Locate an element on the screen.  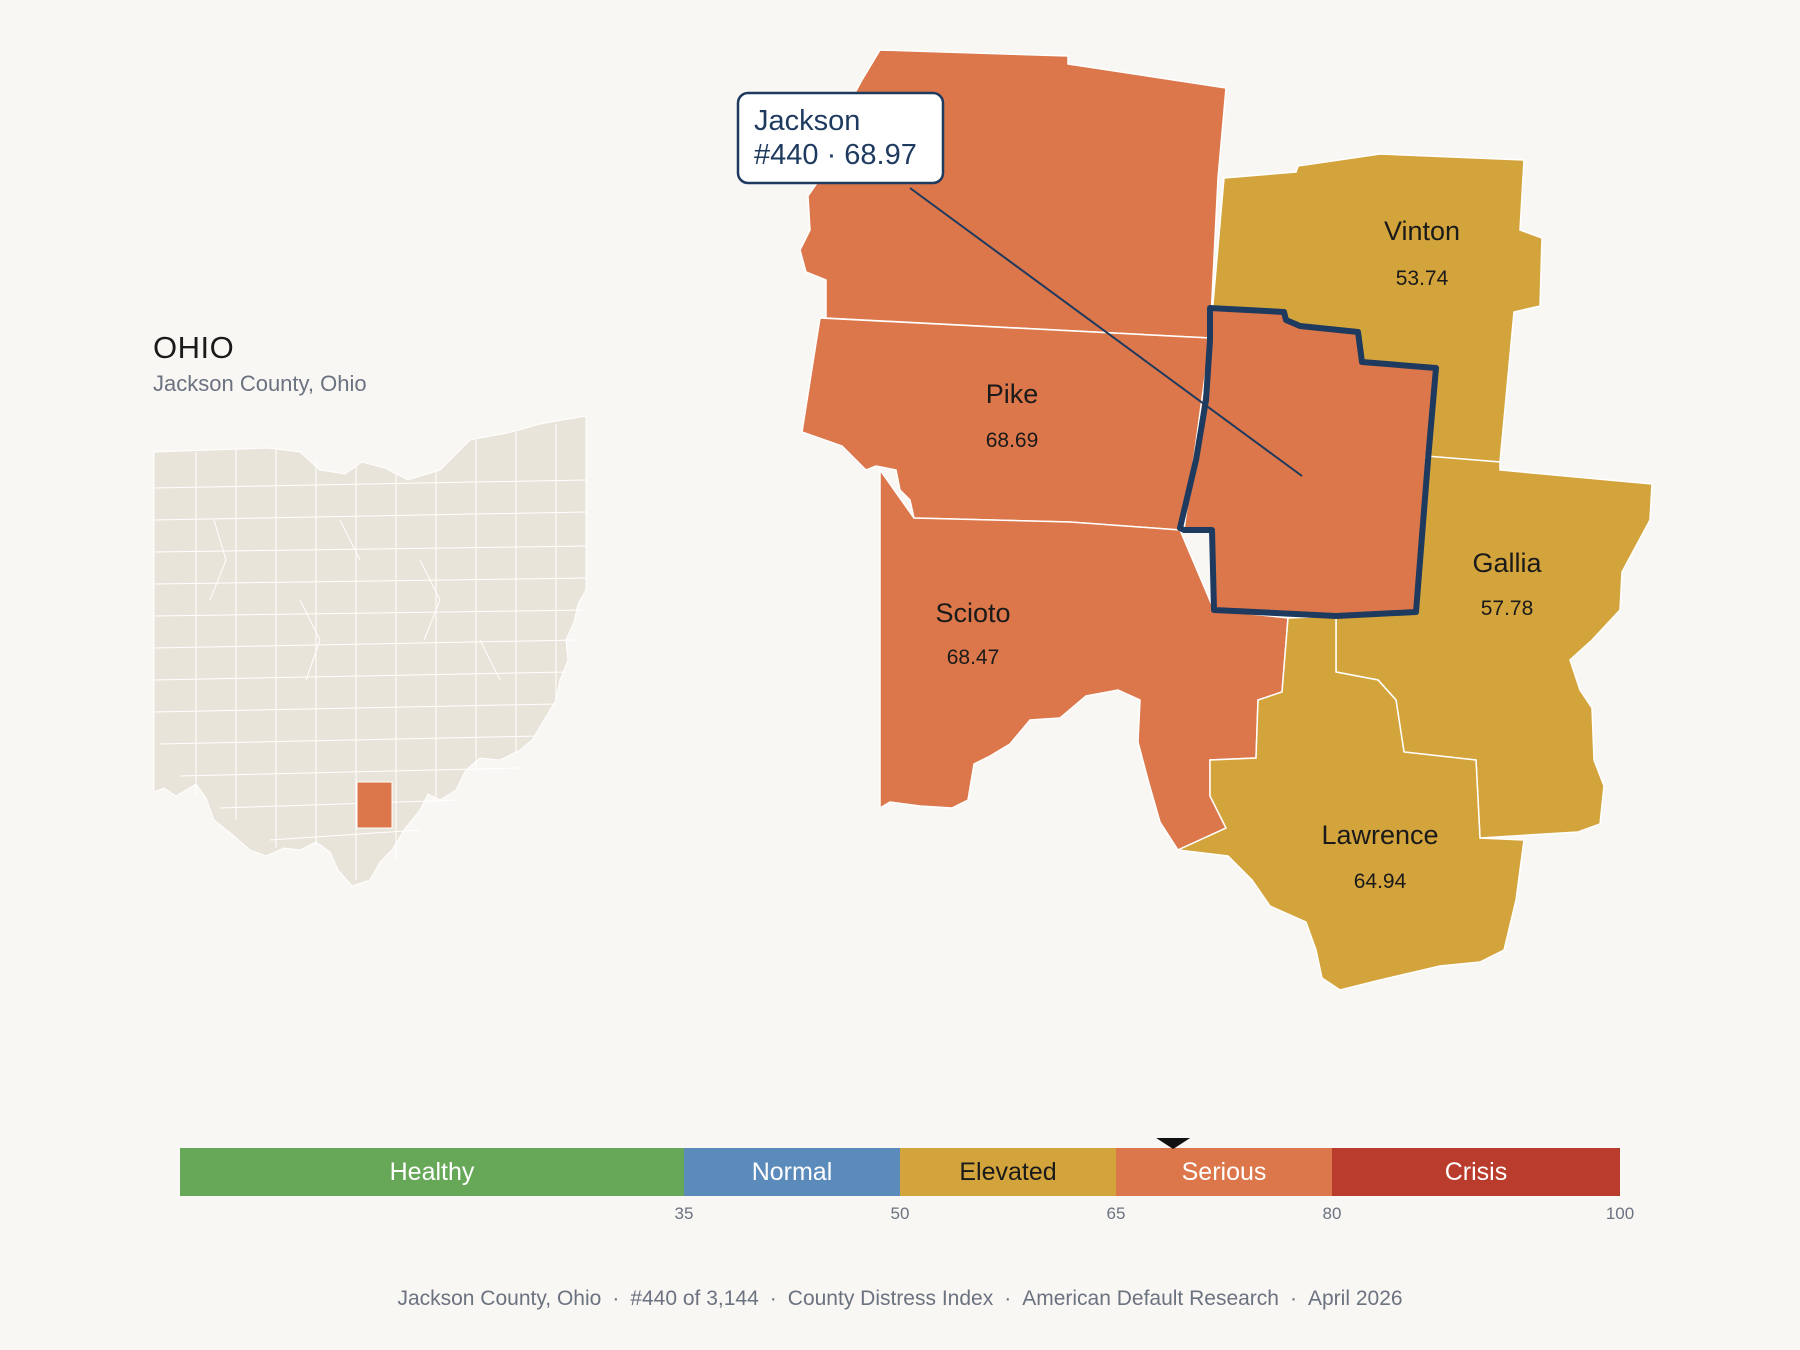
county-scioto is located at coordinates (1084, 659).